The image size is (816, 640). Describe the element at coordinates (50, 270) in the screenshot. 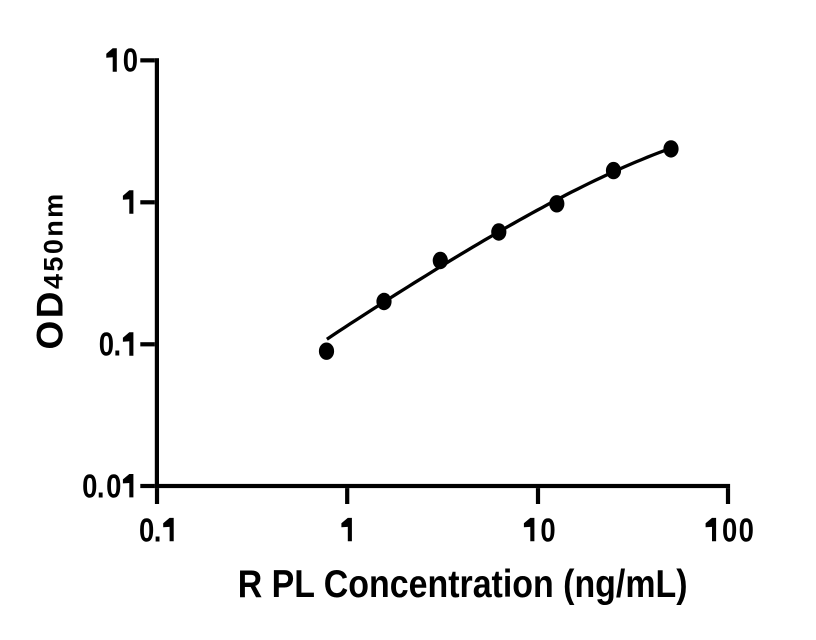

I see `svg-text: OD450nm` at that location.